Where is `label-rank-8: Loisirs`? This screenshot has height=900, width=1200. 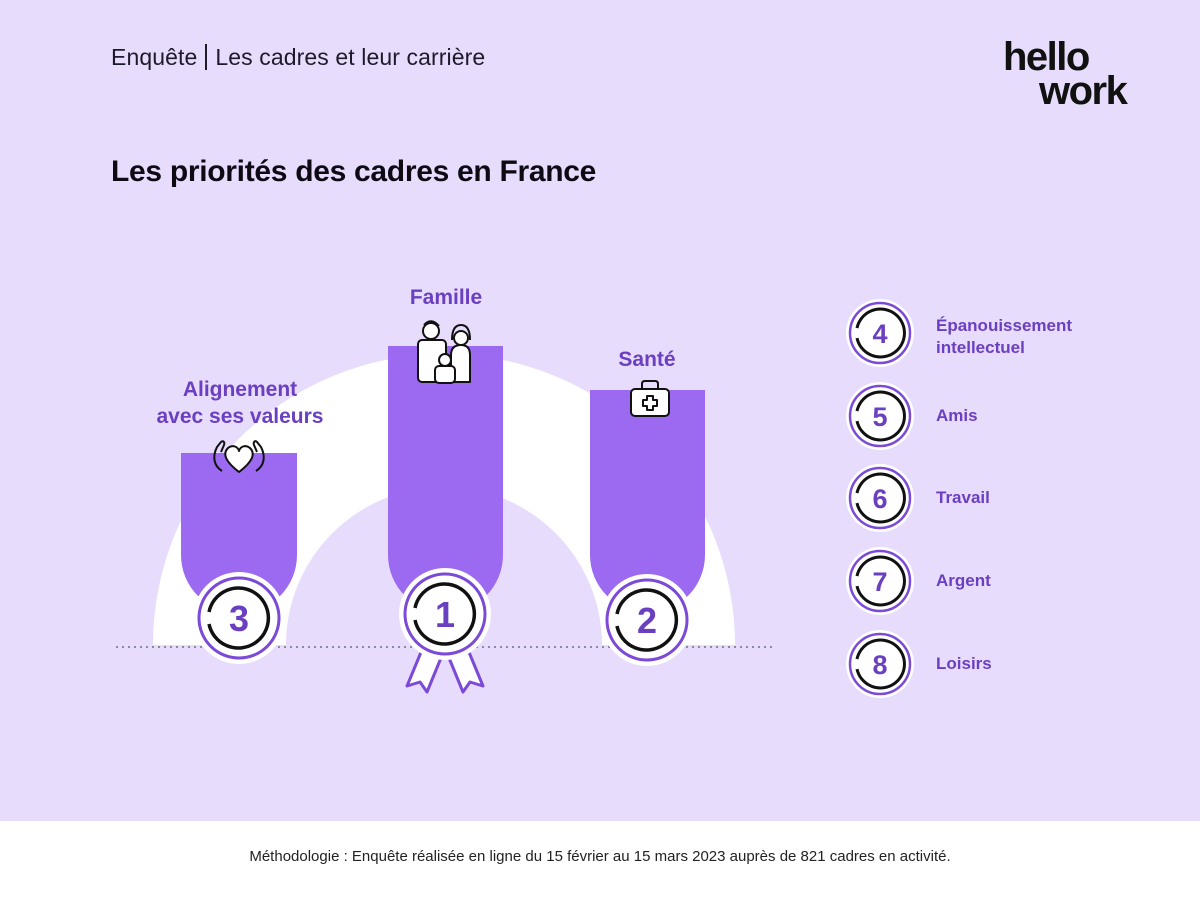
label-rank-8: Loisirs is located at coordinates (964, 663).